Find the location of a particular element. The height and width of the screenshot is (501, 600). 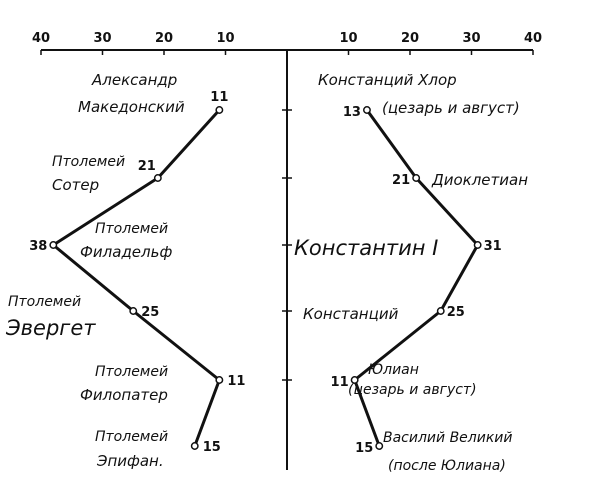

point-name-label: Филопатер is located at coordinates (124, 395).